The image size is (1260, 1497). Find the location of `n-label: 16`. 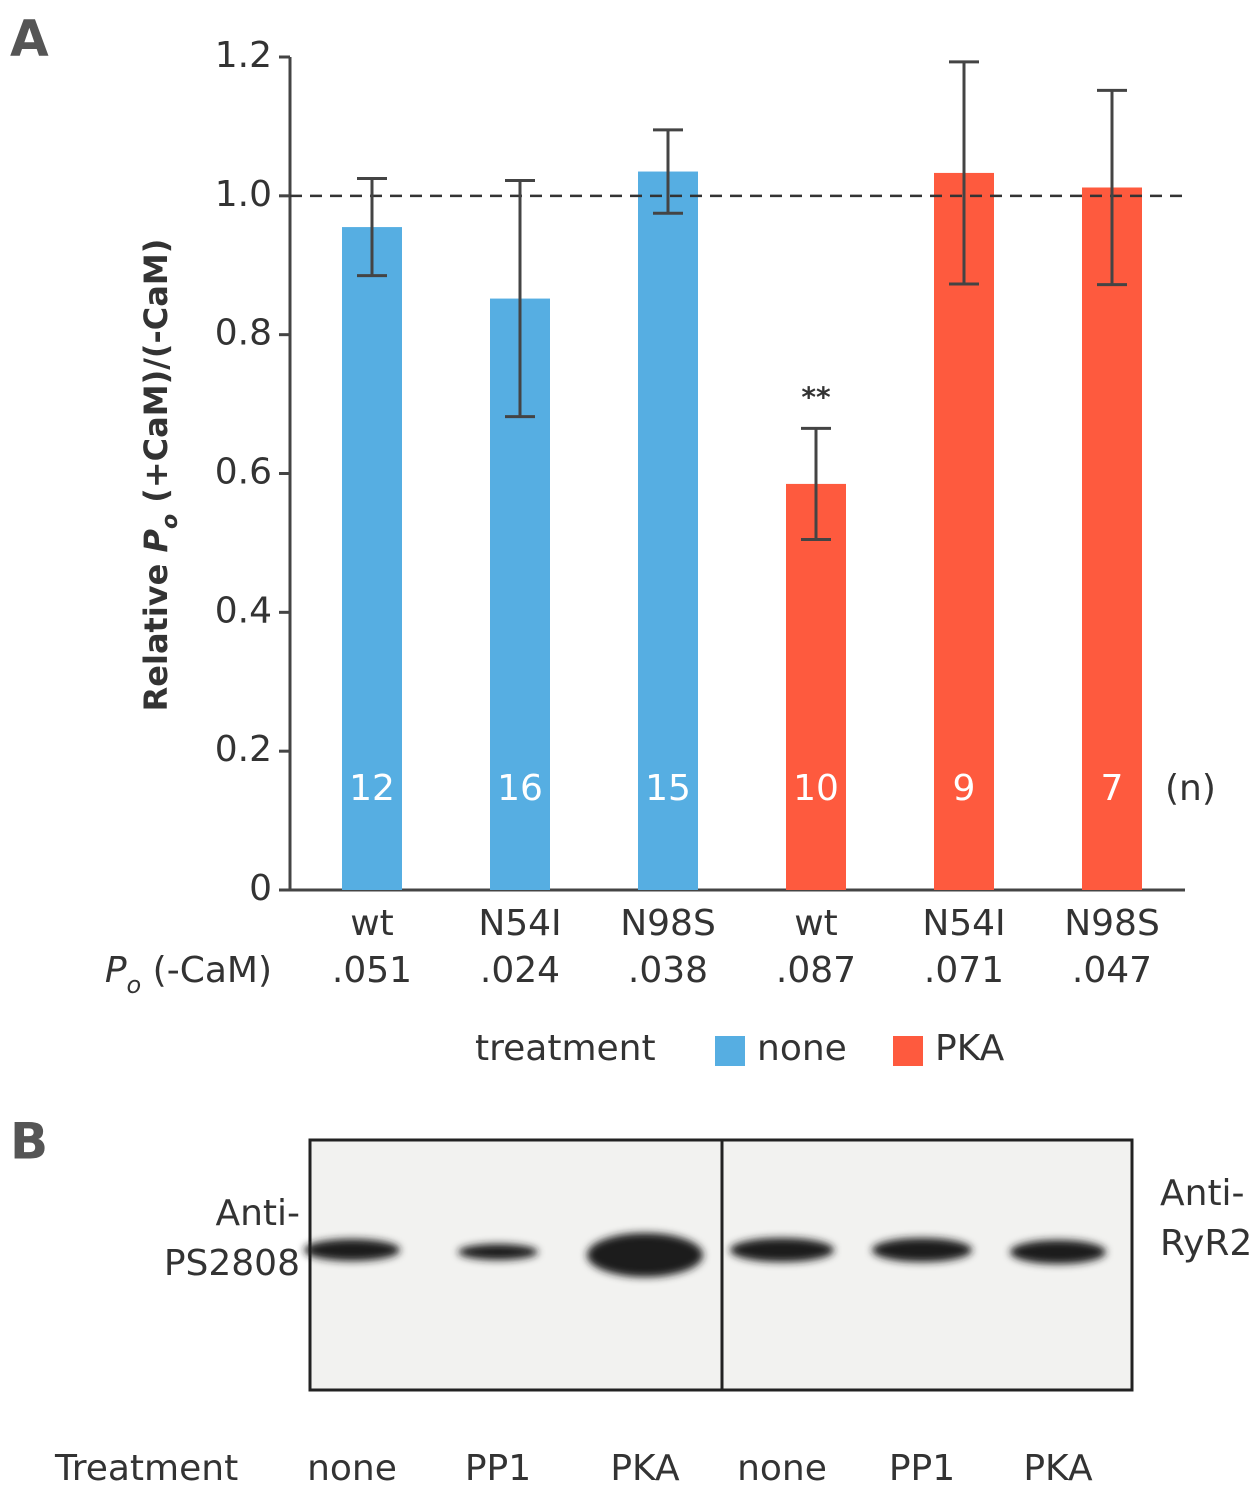

n-label: 16 is located at coordinates (520, 788).